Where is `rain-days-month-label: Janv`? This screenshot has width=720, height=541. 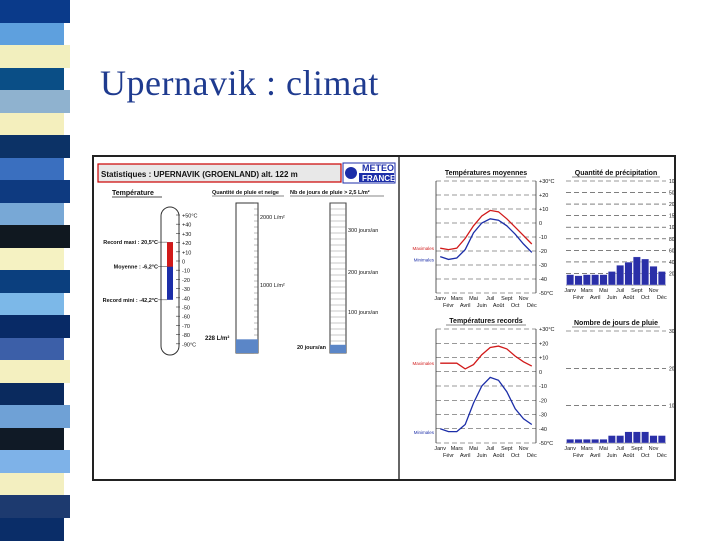 rain-days-month-label: Janv is located at coordinates (570, 449).